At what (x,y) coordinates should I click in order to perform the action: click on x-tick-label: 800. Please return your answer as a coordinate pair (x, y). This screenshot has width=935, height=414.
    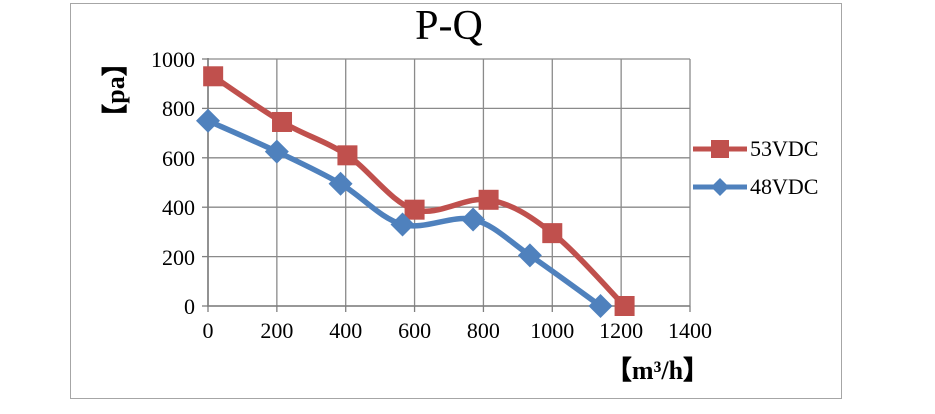
    Looking at the image, I should click on (483, 330).